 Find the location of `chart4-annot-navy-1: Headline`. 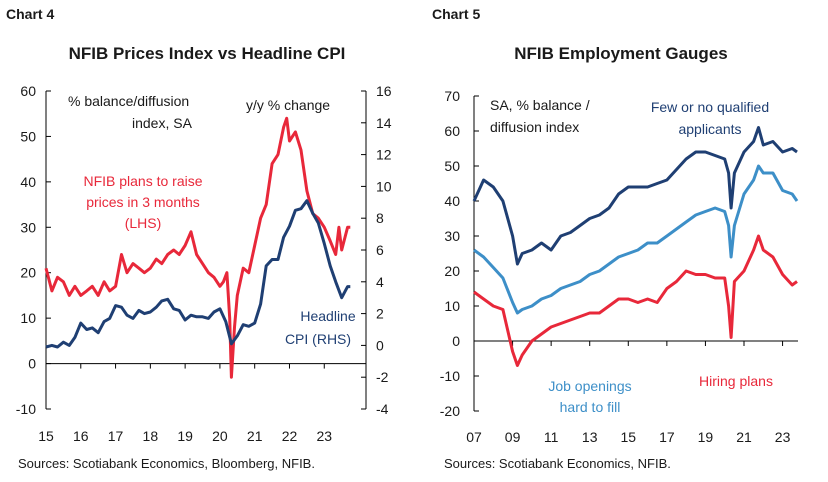

chart4-annot-navy-1: Headline is located at coordinates (327, 316).